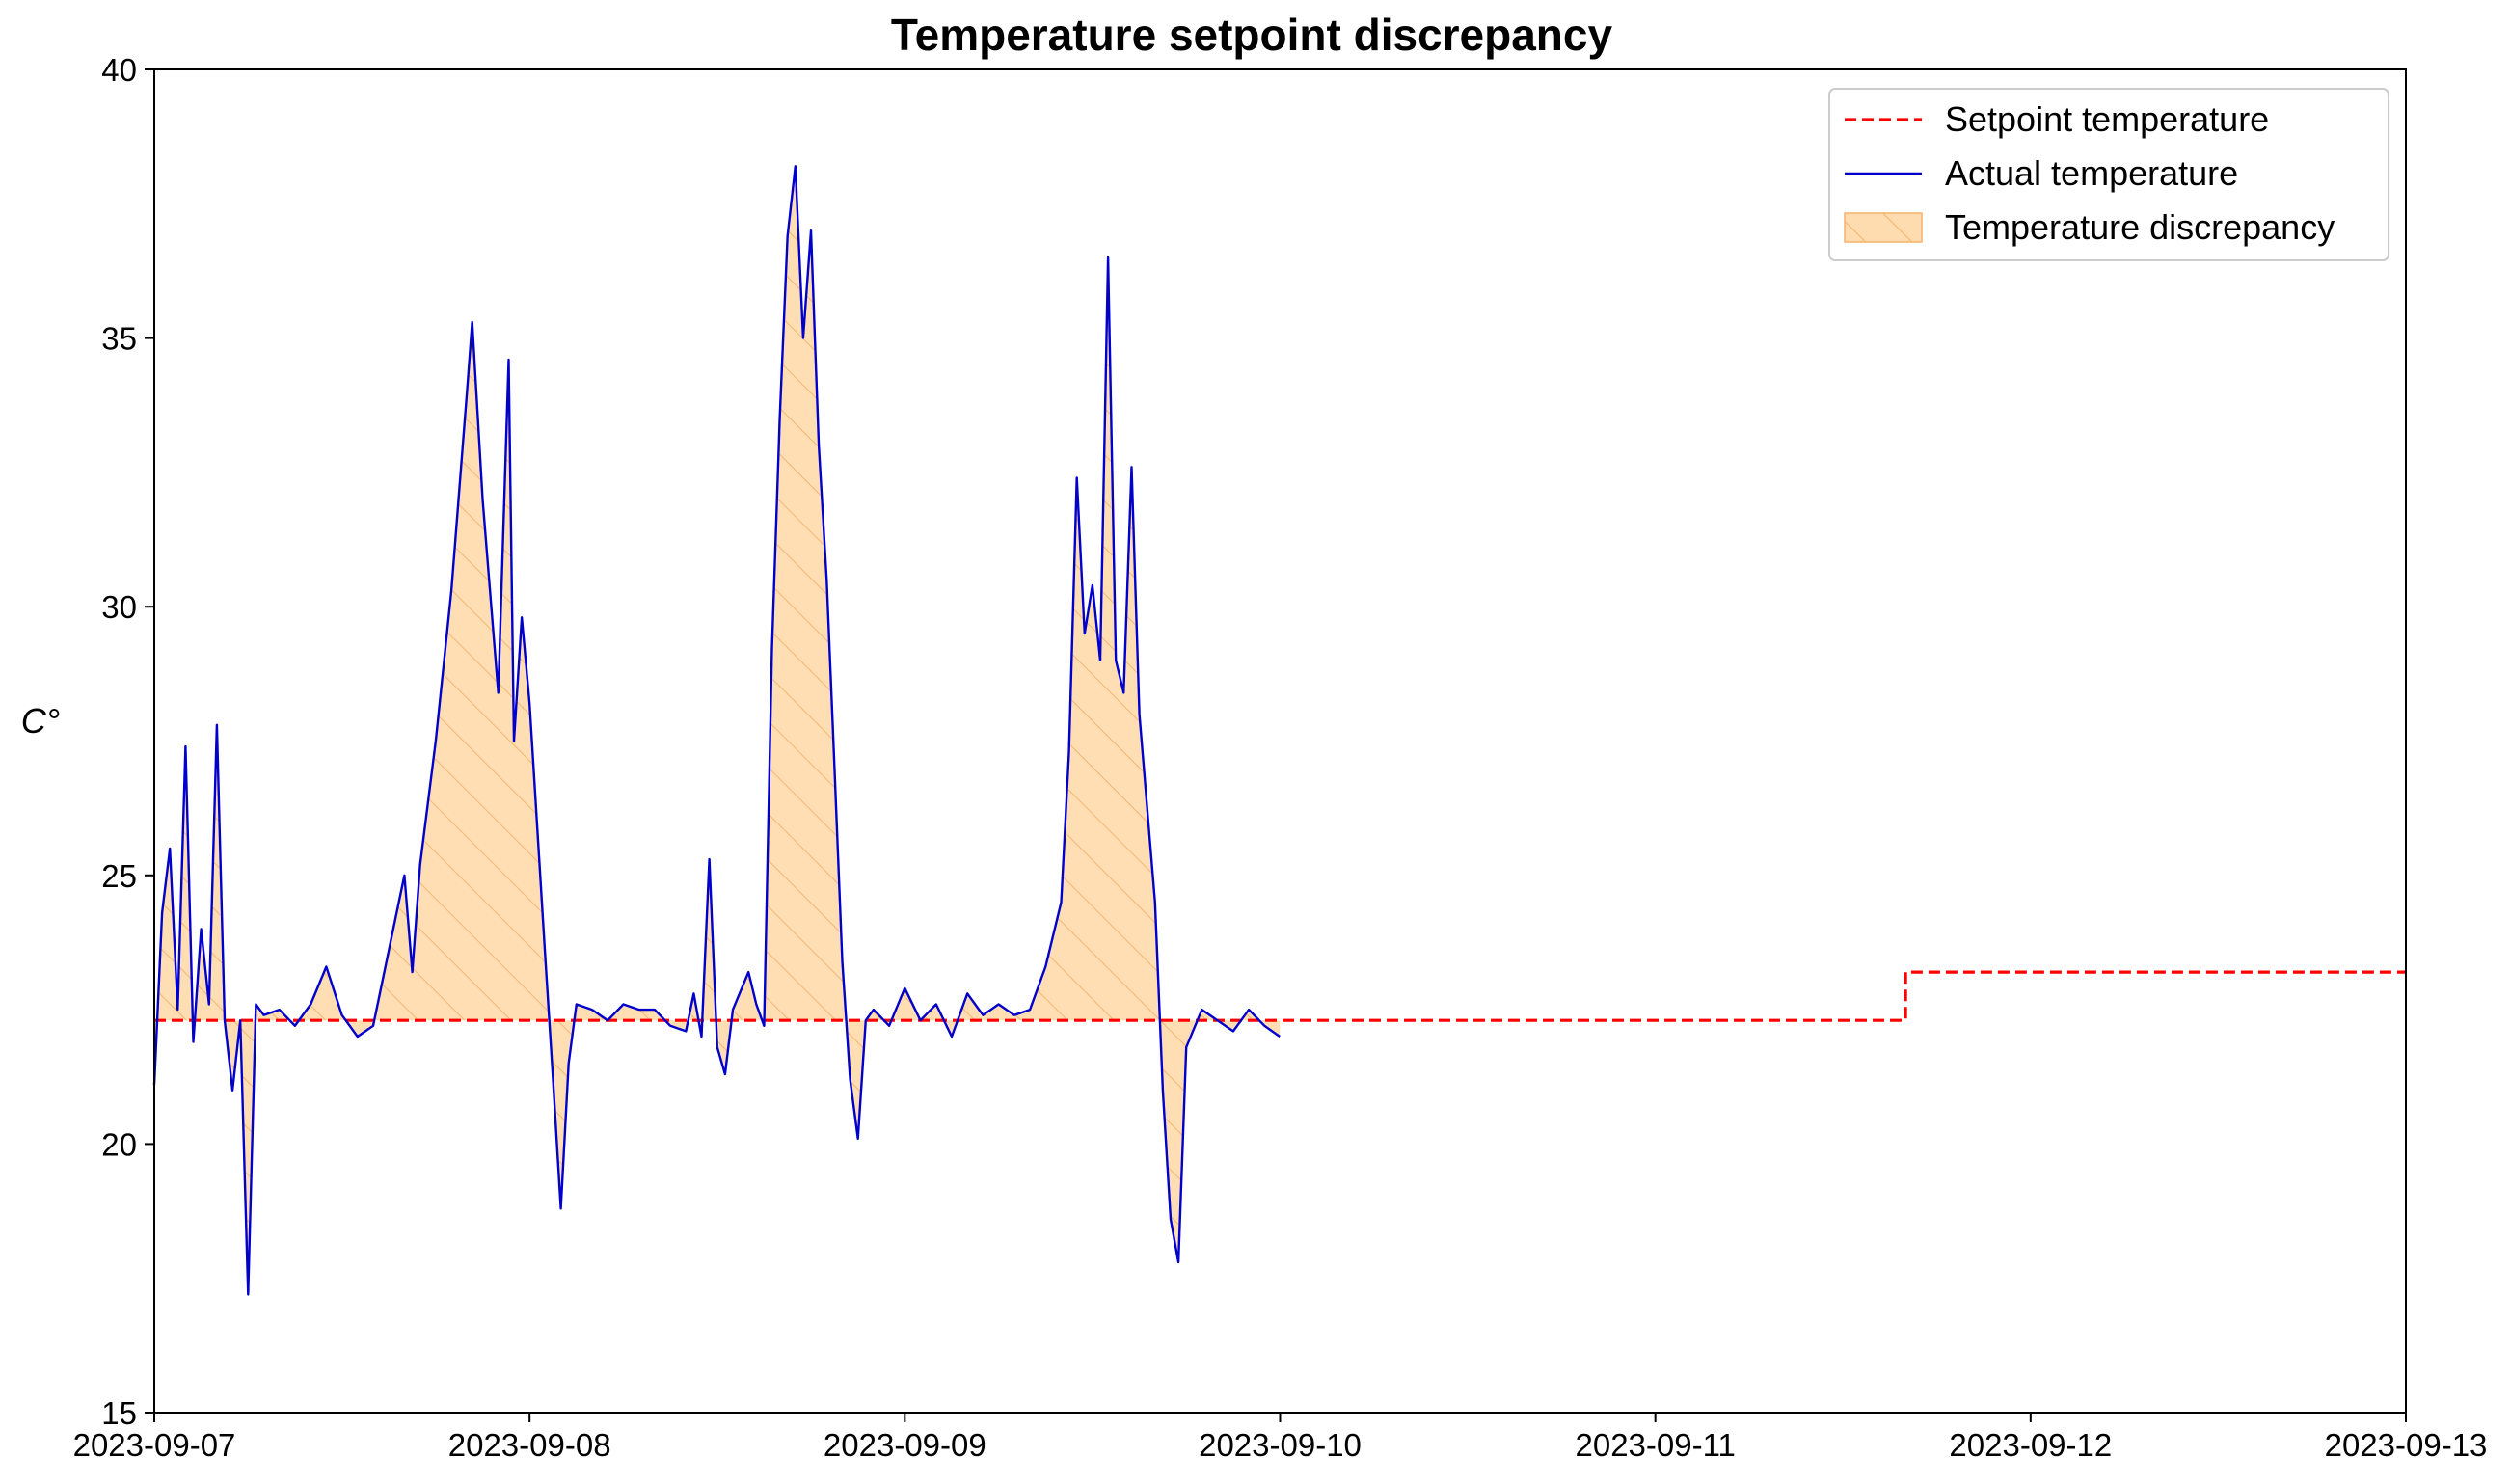 The image size is (2511, 1484). Describe the element at coordinates (2406, 1445) in the screenshot. I see `x-tick-label-2023-09-13: 2023-09-13` at that location.